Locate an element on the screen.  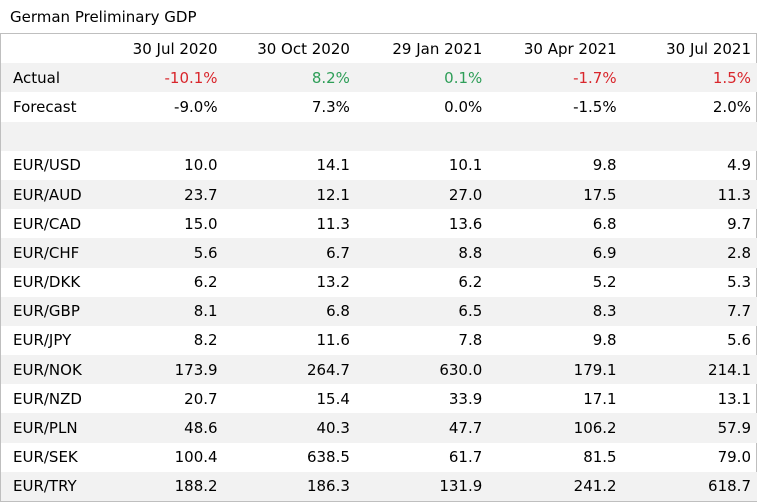
volatility-value: 15.4 is located at coordinates (333, 398).